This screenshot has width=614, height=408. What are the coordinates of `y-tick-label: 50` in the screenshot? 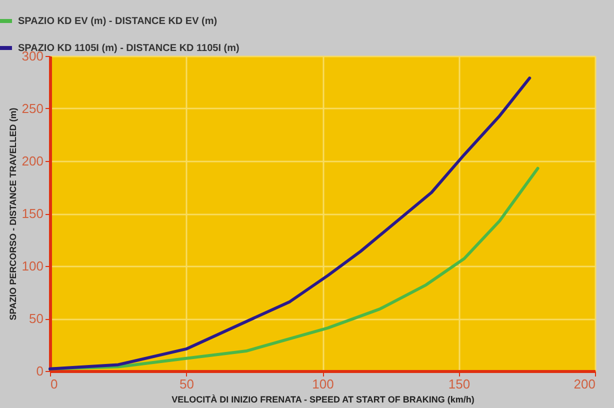 It's located at (36, 318).